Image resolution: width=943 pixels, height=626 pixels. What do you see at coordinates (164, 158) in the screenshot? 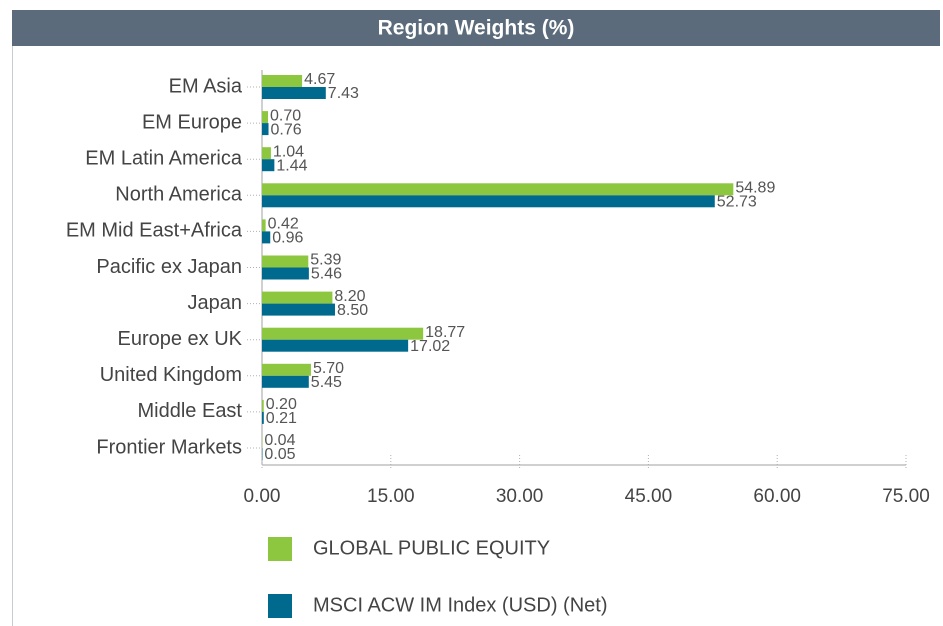
I see `y-tick-label: EM Latin America` at bounding box center [164, 158].